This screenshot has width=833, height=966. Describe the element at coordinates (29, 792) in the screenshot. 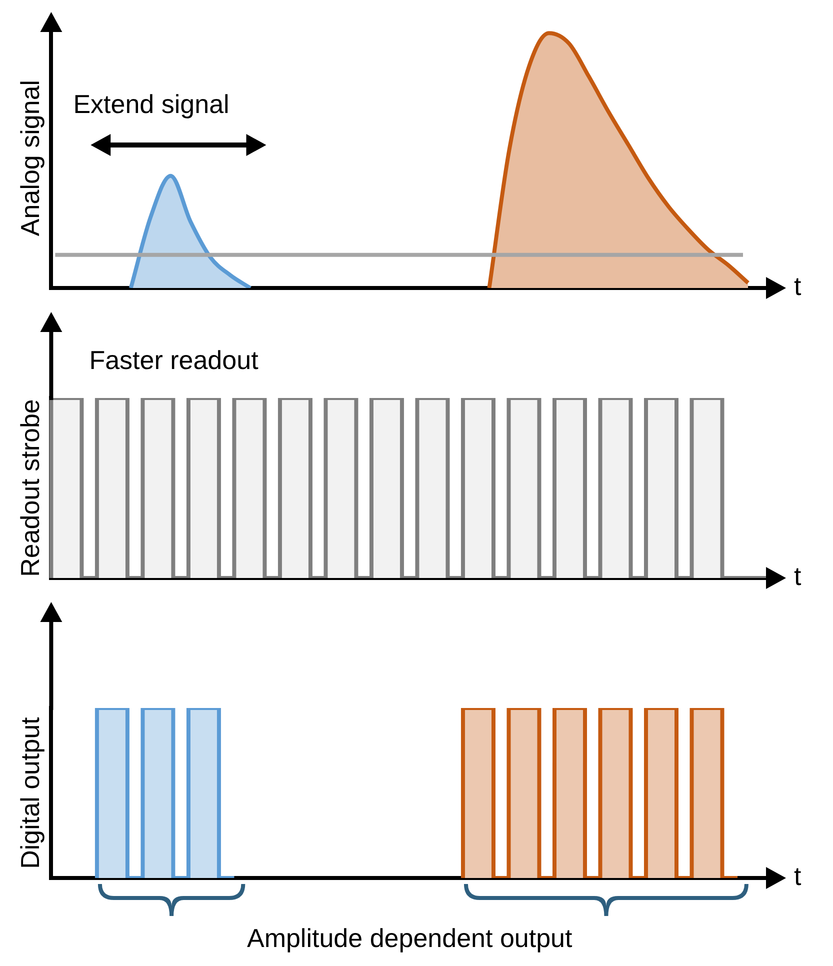

I see `y-axis-title: Digital output` at that location.